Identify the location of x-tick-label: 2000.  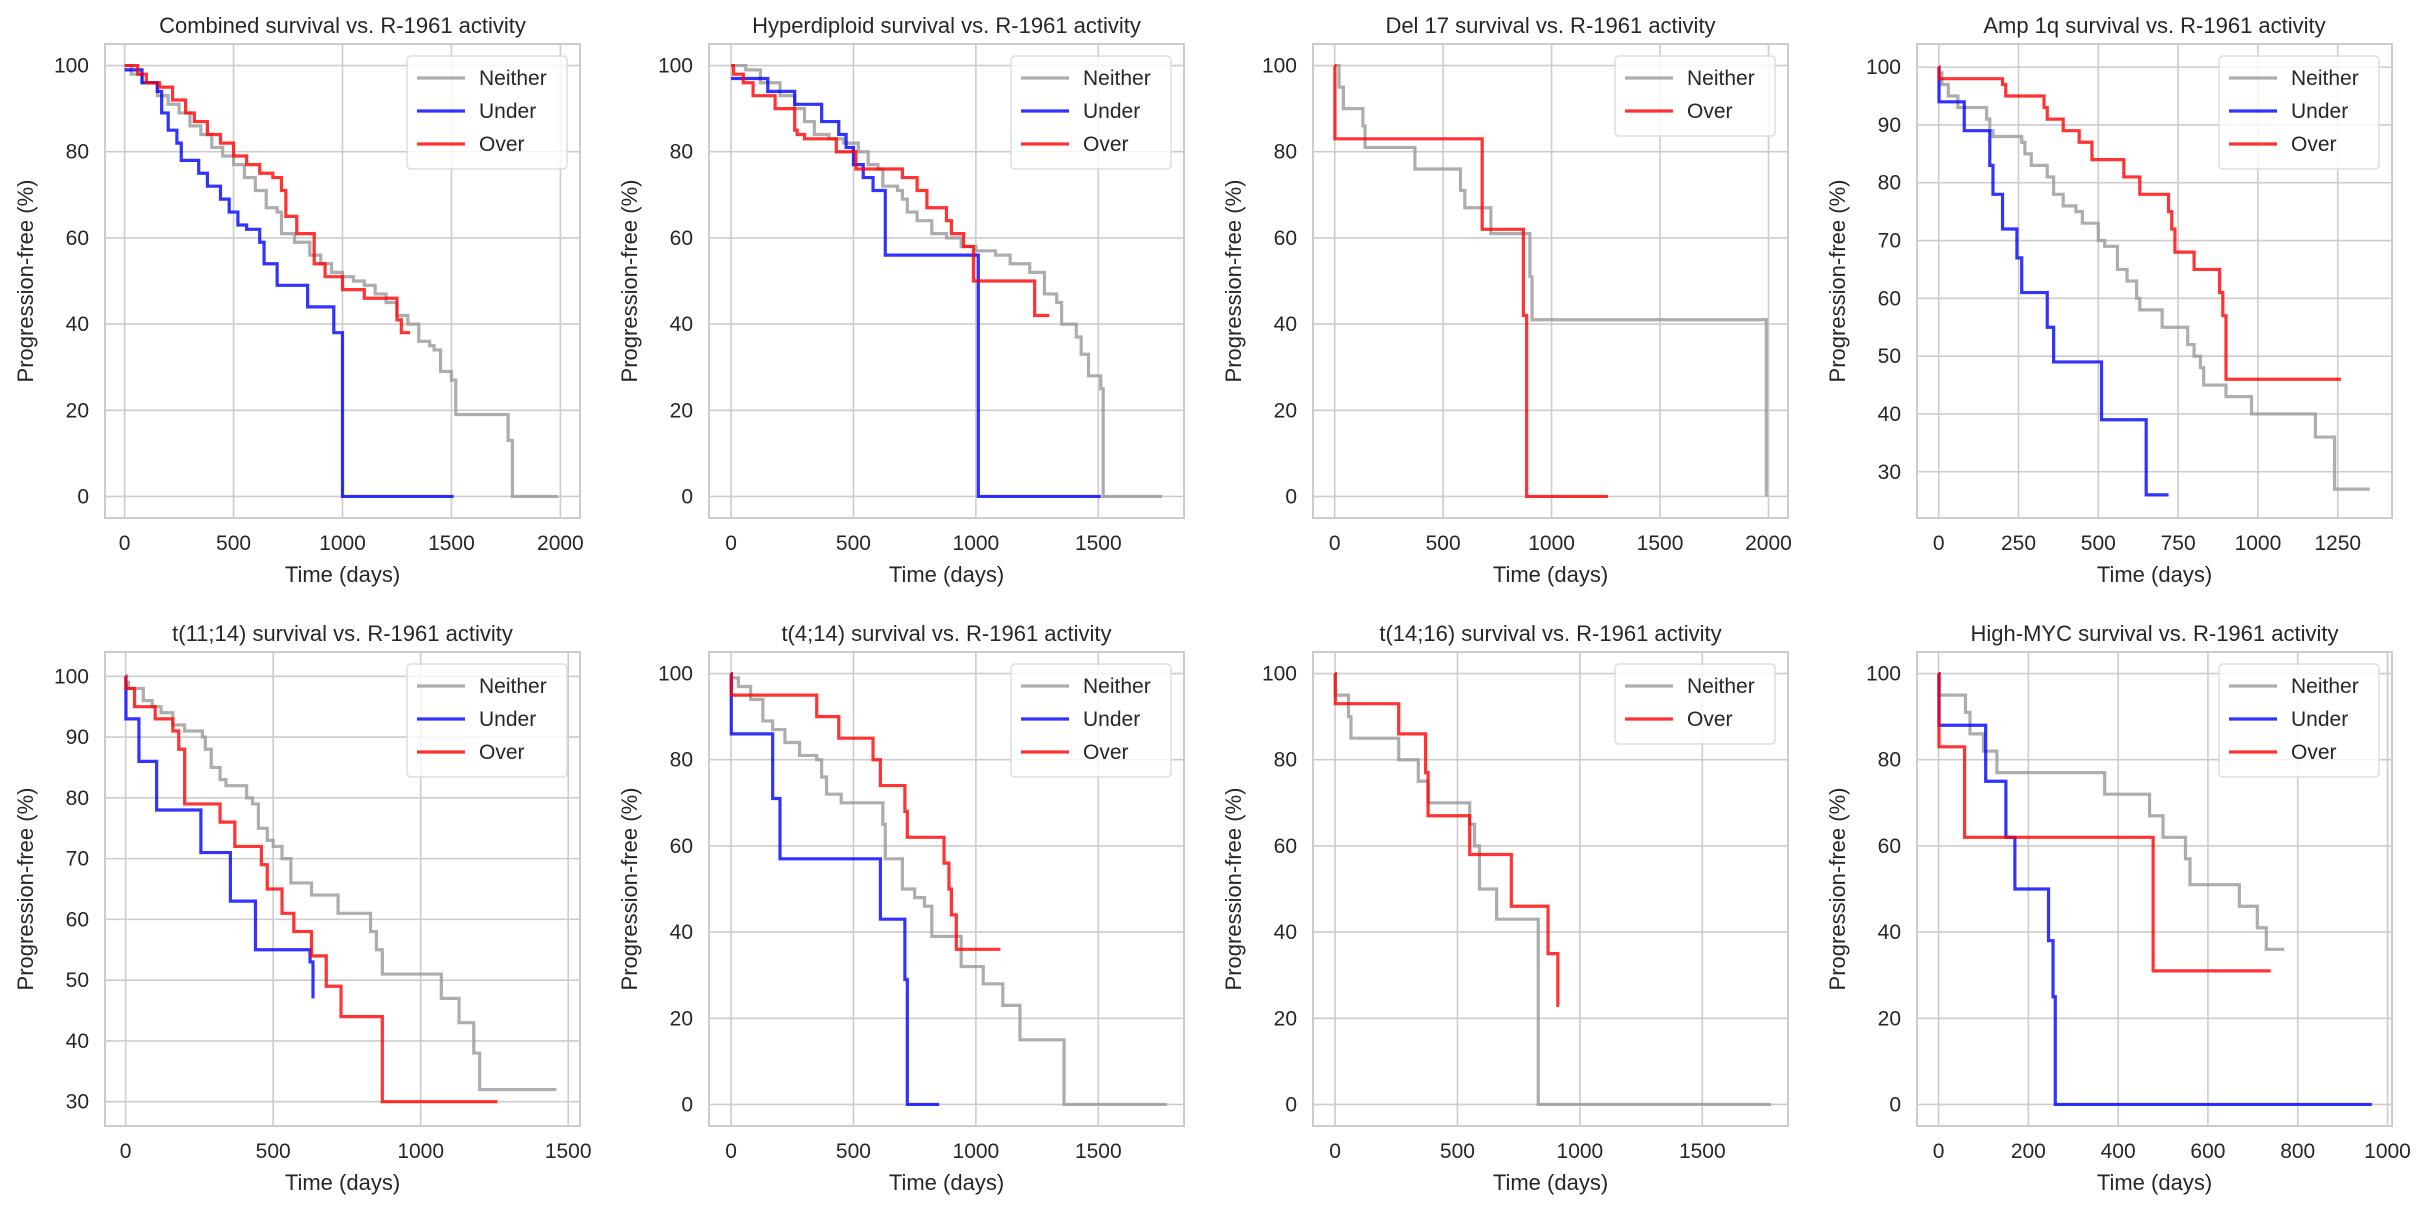
(560, 543).